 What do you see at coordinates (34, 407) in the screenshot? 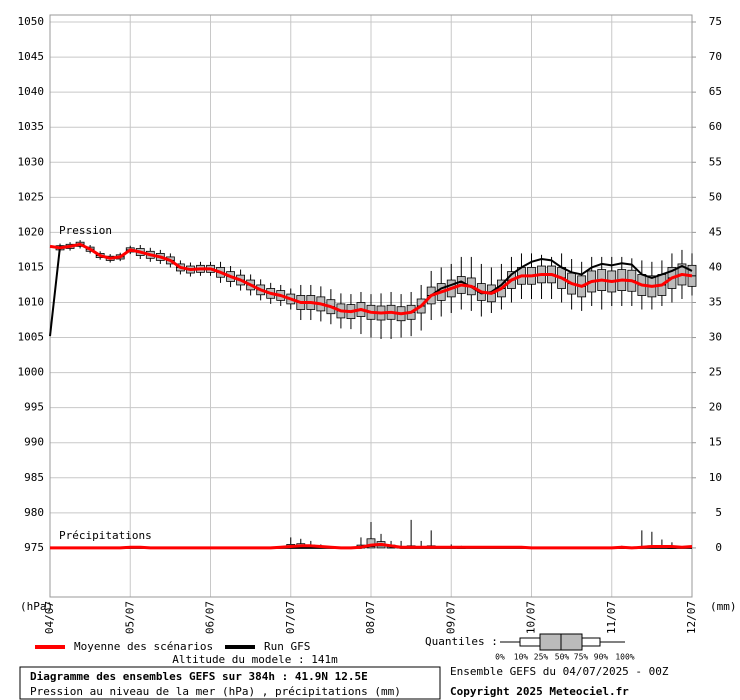
I see `y-tick-label: 995` at bounding box center [34, 407].